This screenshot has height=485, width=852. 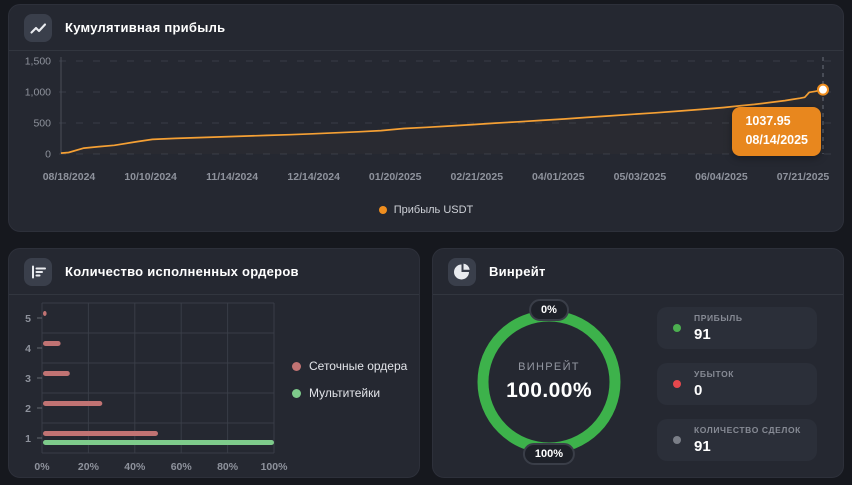 What do you see at coordinates (28, 349) in the screenshot?
I see `svg-text: 4` at bounding box center [28, 349].